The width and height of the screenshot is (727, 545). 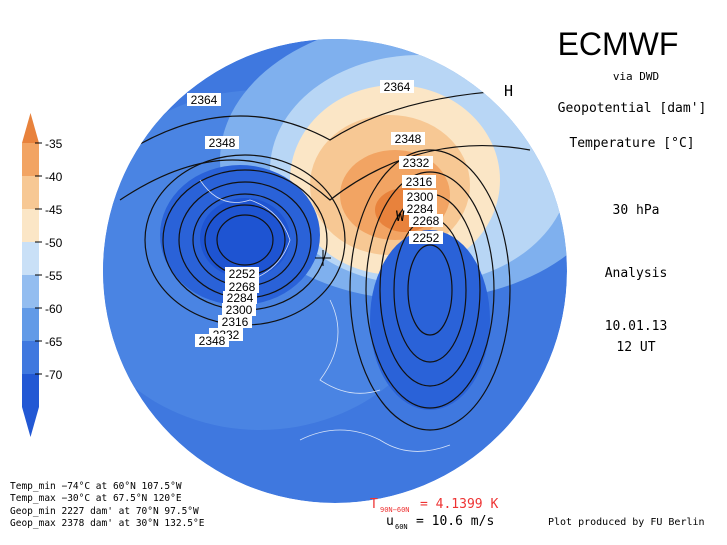 I want to click on t-symbol: T, so click(x=374, y=504).